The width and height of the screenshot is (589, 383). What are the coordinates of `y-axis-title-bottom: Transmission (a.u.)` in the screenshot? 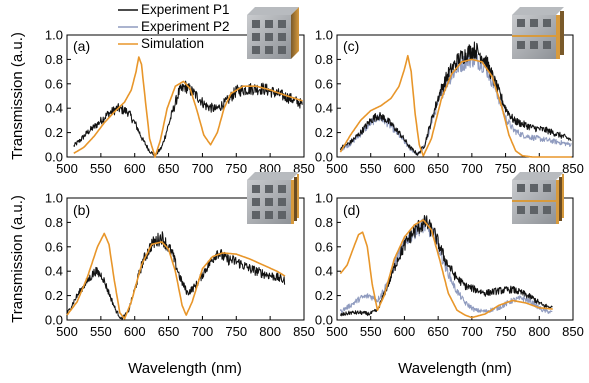 It's located at (17, 259).